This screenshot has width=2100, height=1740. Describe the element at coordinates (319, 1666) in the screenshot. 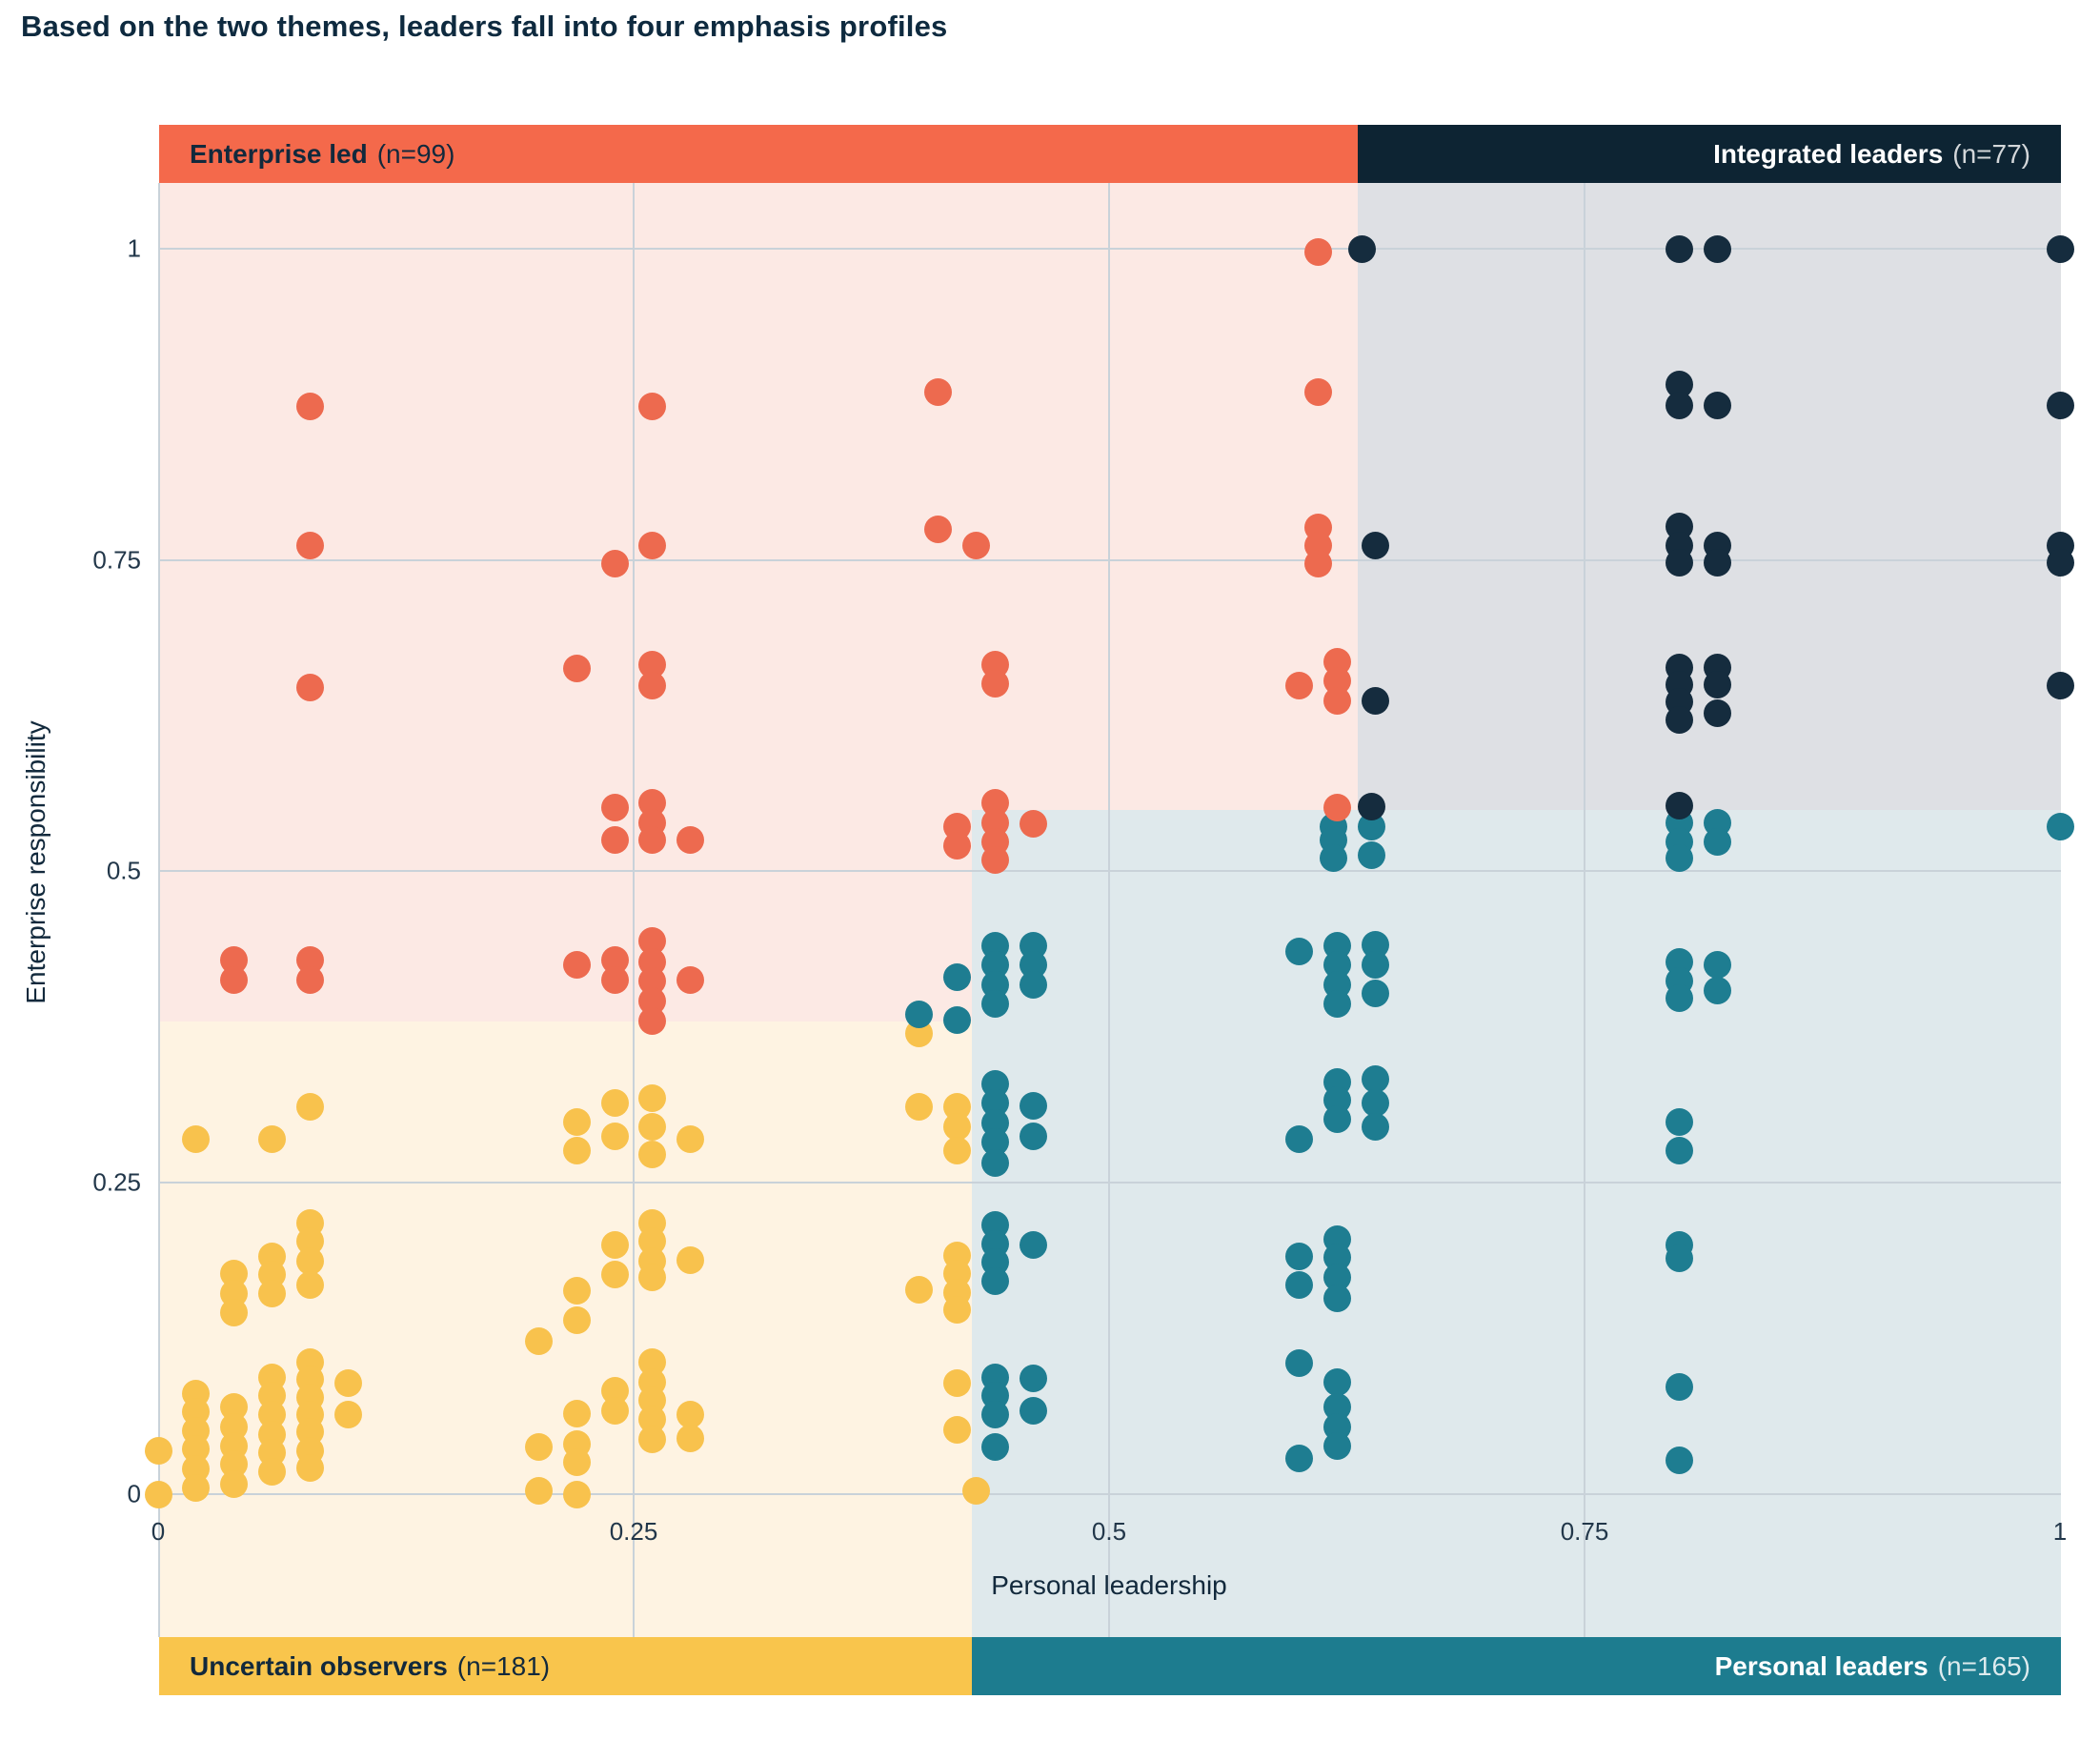

I see `quadrant-label: Uncertain observers` at that location.